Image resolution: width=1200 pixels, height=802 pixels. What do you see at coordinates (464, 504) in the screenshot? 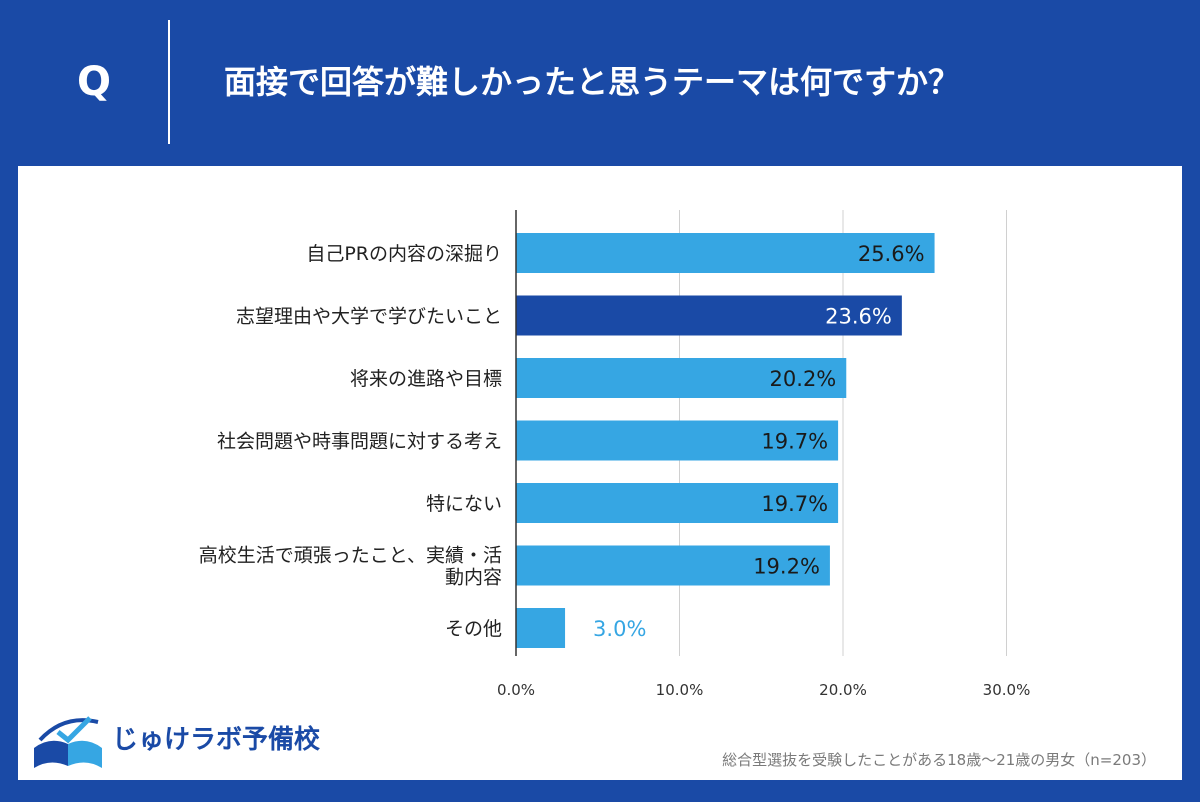
I see `category-label: 特にない` at bounding box center [464, 504].